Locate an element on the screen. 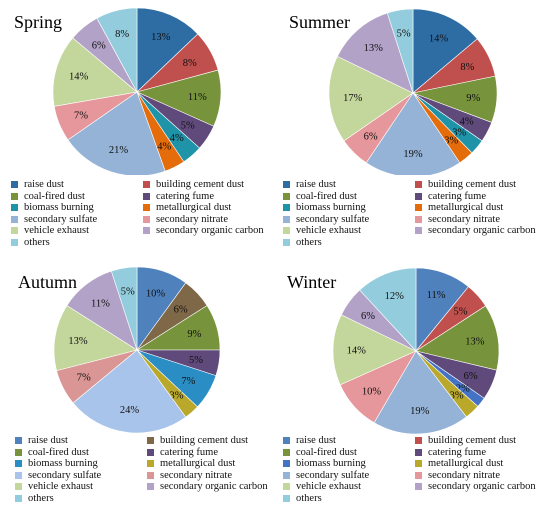 The width and height of the screenshot is (550, 511). data-label-coal-fired-dust: 11% is located at coordinates (197, 97).